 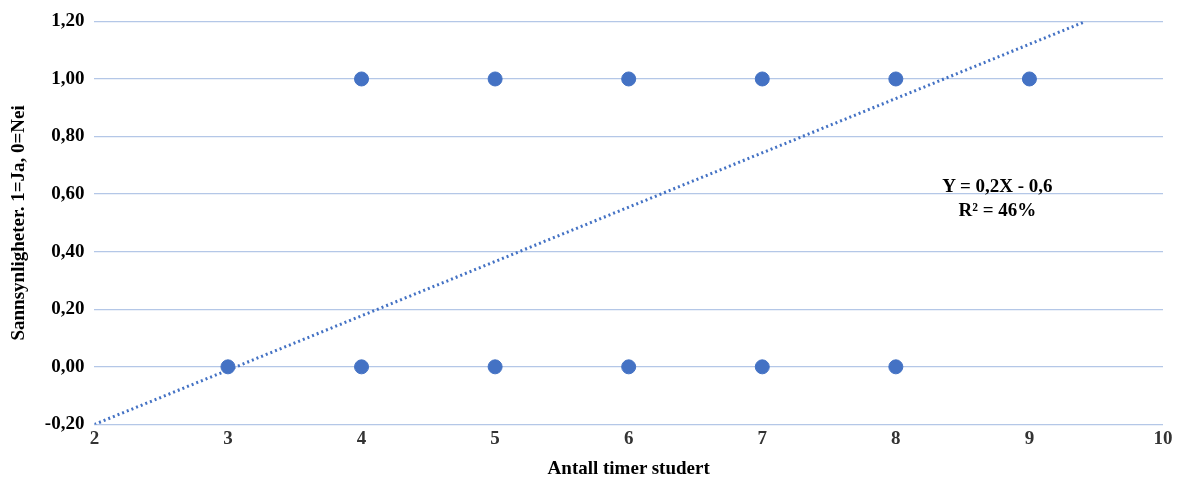 What do you see at coordinates (629, 467) in the screenshot?
I see `x-axis-title: Antall timer studert` at bounding box center [629, 467].